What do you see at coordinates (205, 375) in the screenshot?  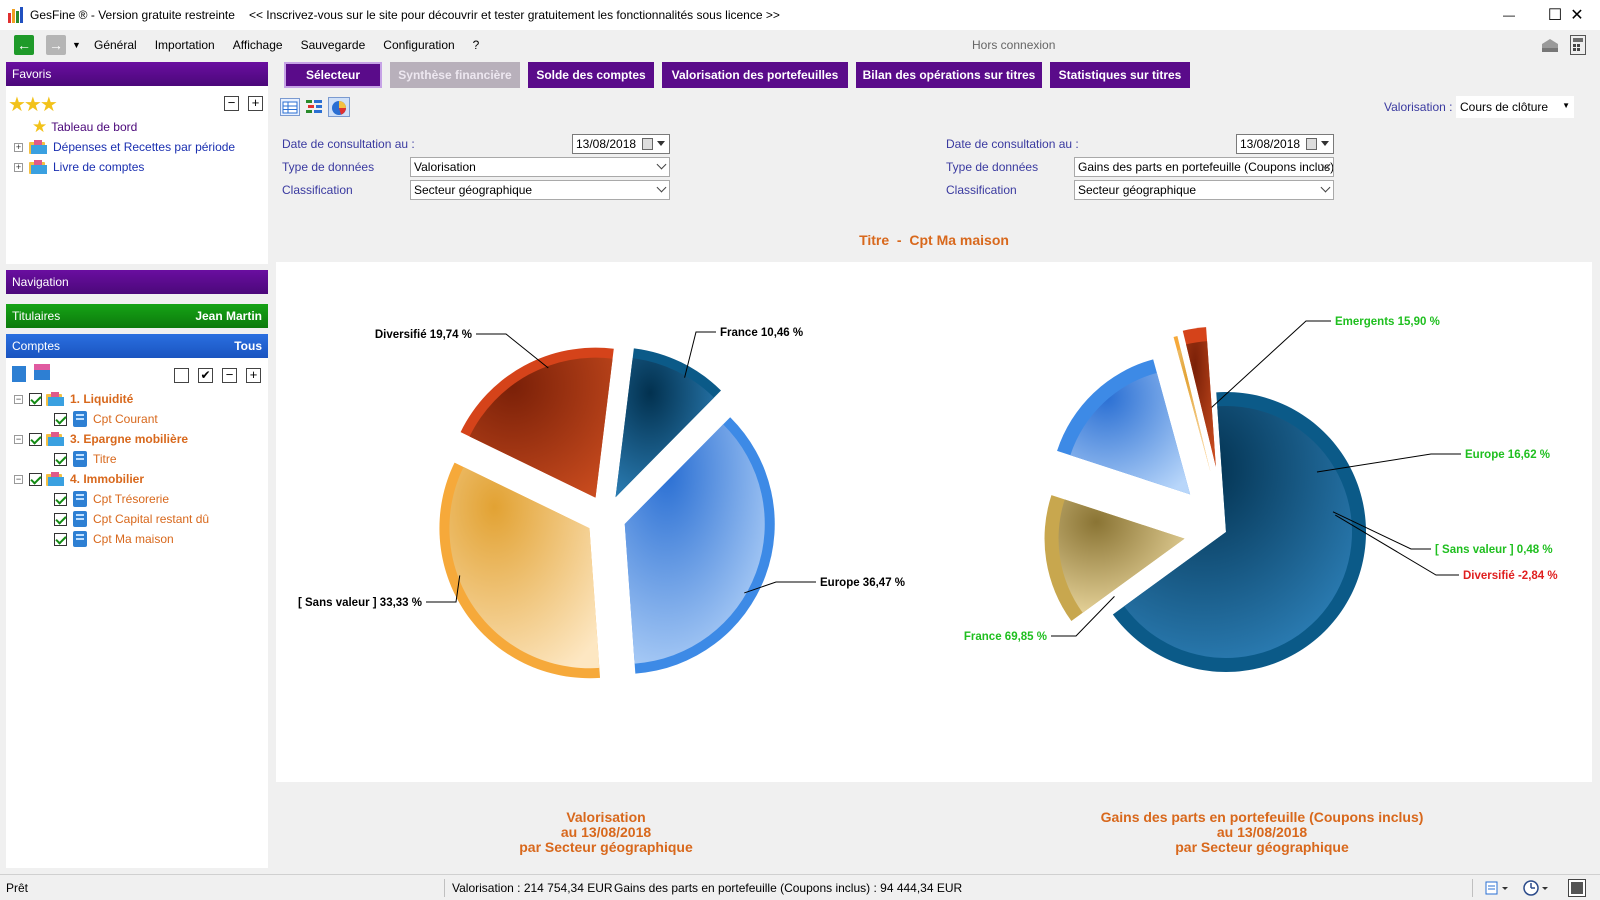 I see `check-all-button: ✔` at bounding box center [205, 375].